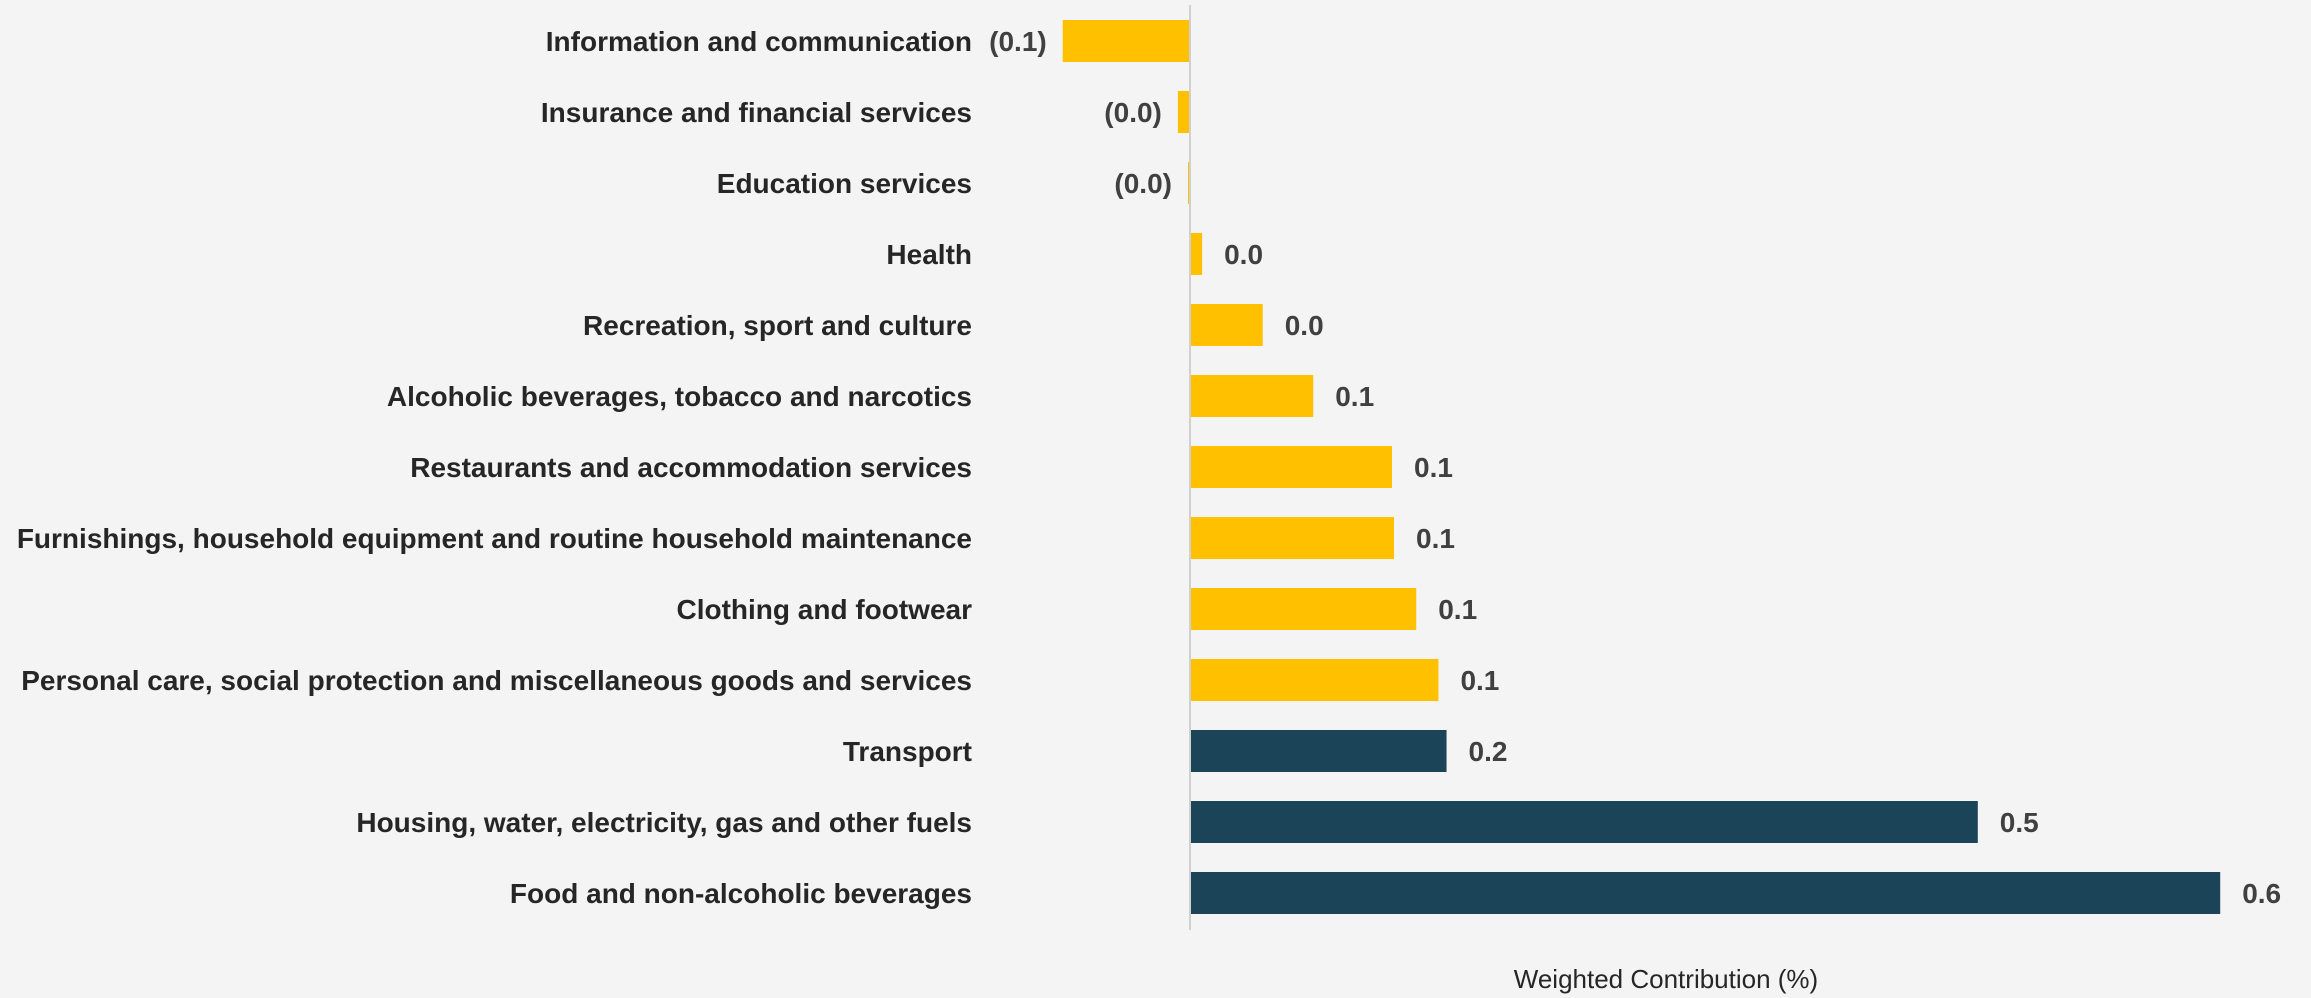 This screenshot has width=2311, height=998. I want to click on value-label: 0.6, so click(2261, 893).